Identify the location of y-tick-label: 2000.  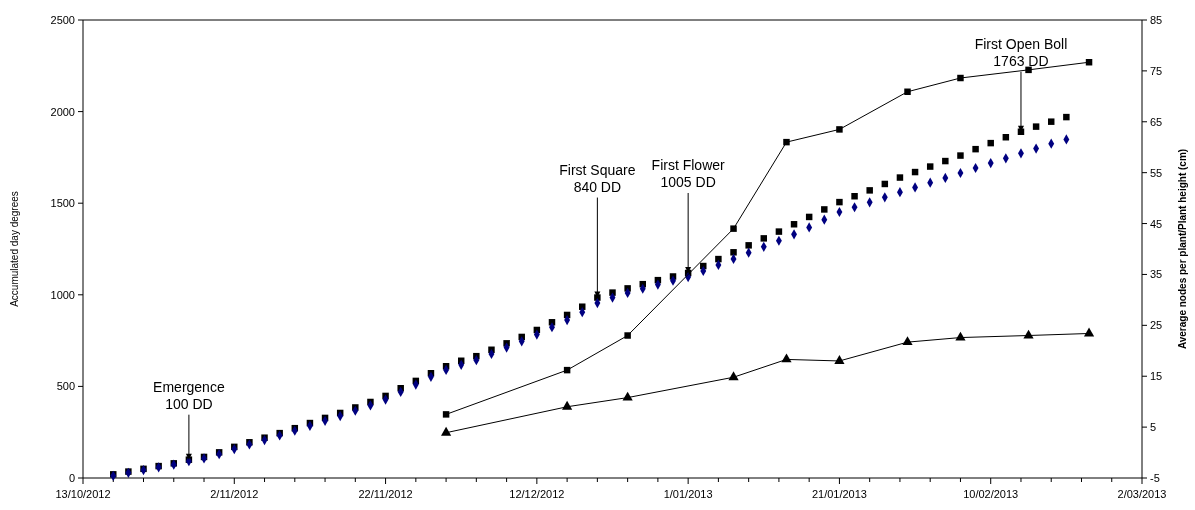
(62, 111).